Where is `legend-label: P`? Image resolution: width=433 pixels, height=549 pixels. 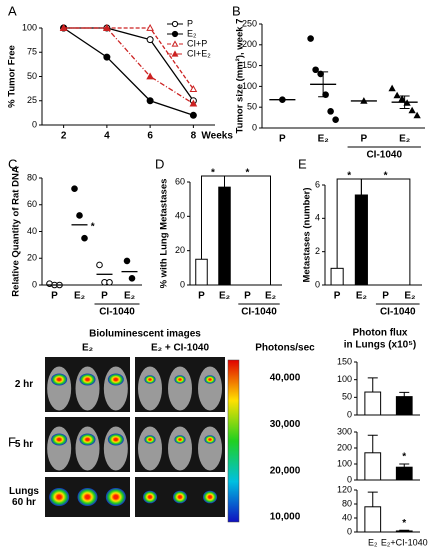
legend-label: P is located at coordinates (190, 23).